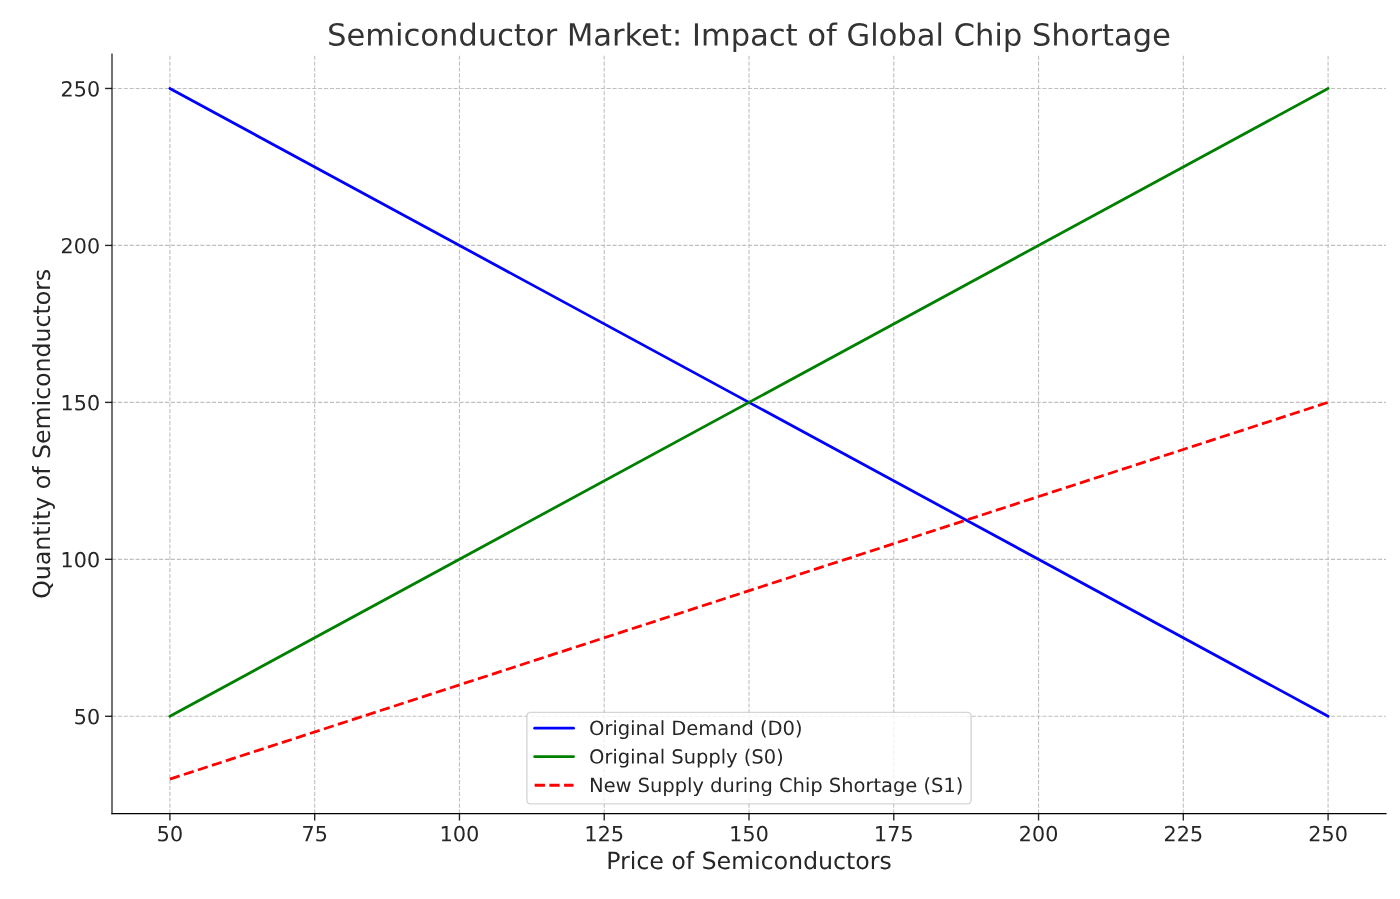 The image size is (1400, 899). Describe the element at coordinates (604, 833) in the screenshot. I see `x-tick-label: 125` at that location.